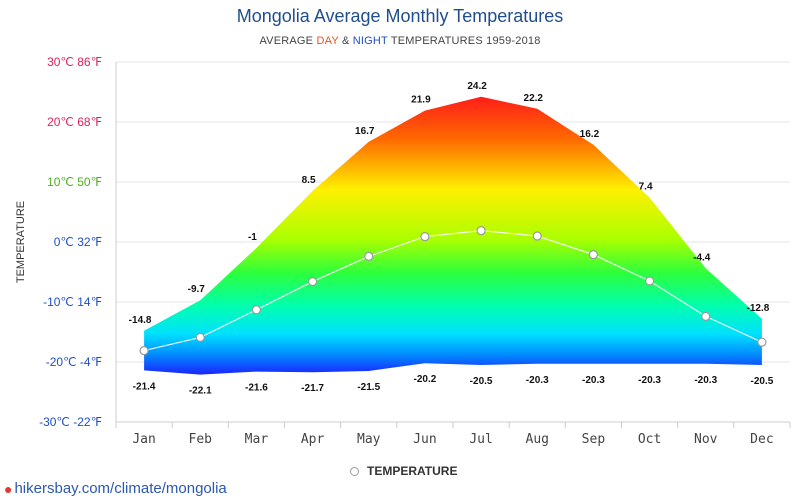  What do you see at coordinates (452, 439) in the screenshot?
I see `x-axis-labels: Jan Feb Mar Apr May Jun Jul Aug Sep Oct Nov Dec` at bounding box center [452, 439].